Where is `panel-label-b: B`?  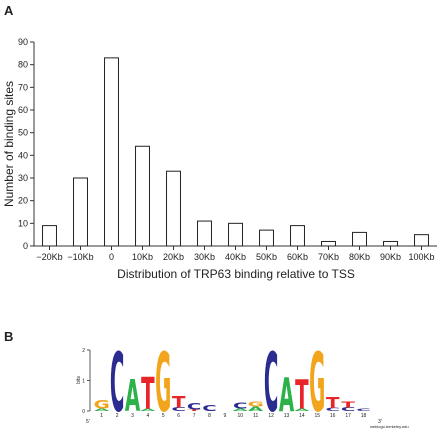
panel-label-b: B is located at coordinates (8, 336).